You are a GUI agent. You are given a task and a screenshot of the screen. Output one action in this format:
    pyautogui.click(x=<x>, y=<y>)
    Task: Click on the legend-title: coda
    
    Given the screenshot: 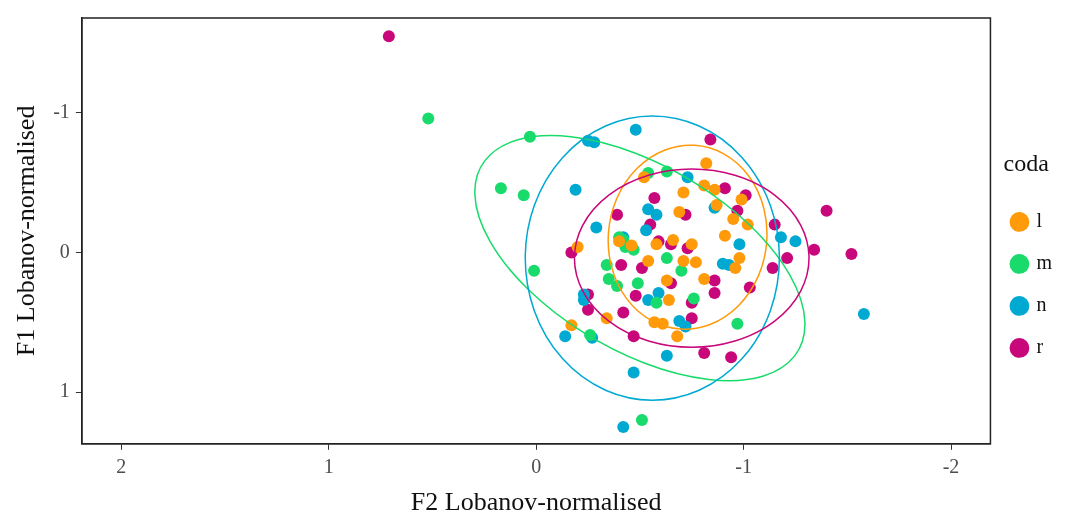 What is the action you would take?
    pyautogui.click(x=1026, y=163)
    